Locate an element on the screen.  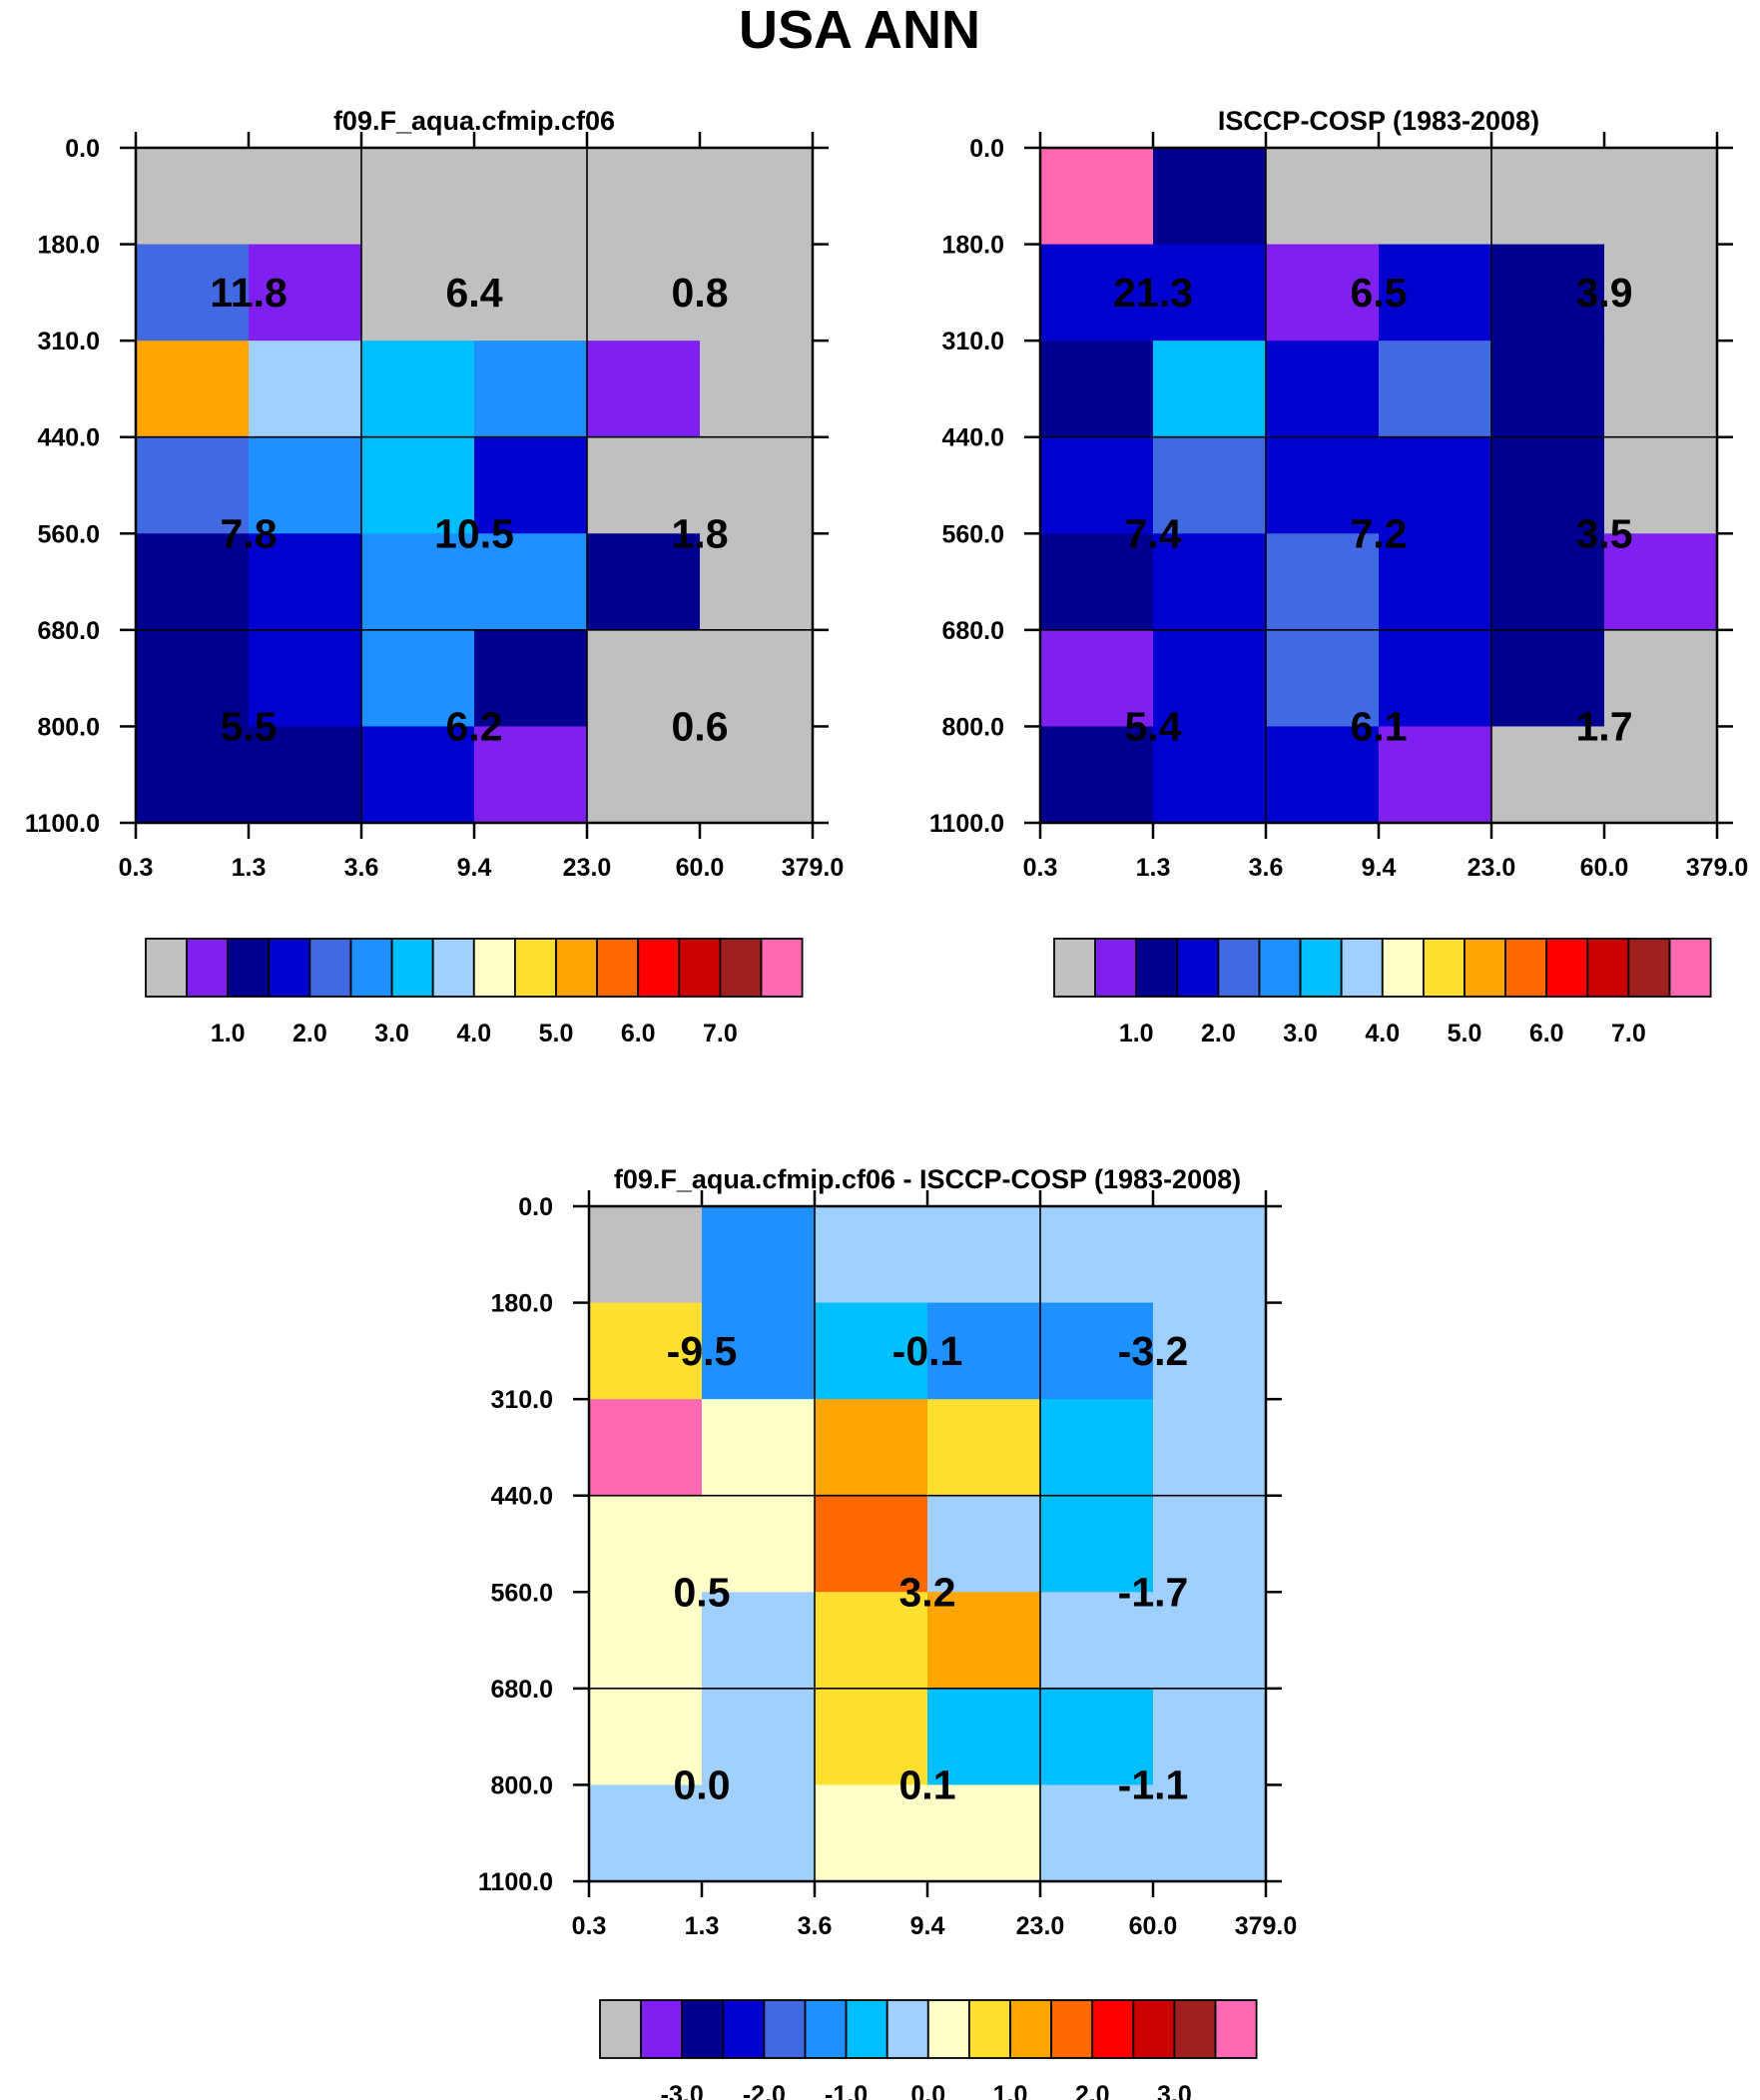
data-label: 7.2 is located at coordinates (1379, 533).